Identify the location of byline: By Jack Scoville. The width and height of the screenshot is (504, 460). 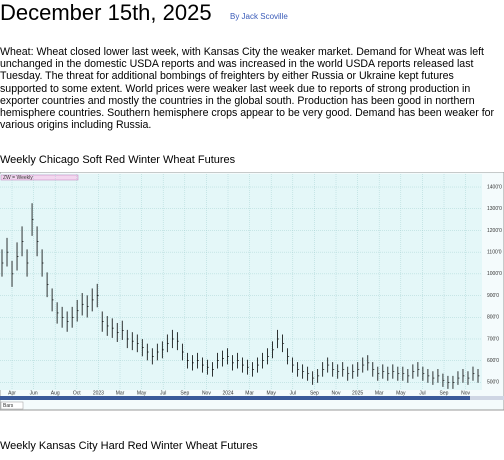
(259, 16).